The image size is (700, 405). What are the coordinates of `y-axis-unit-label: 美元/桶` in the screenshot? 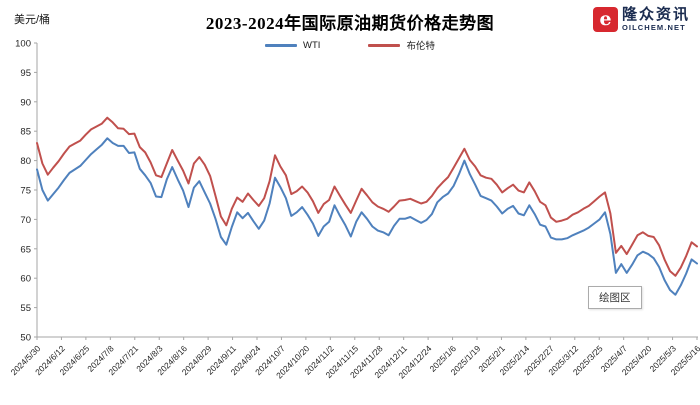 It's located at (32, 20).